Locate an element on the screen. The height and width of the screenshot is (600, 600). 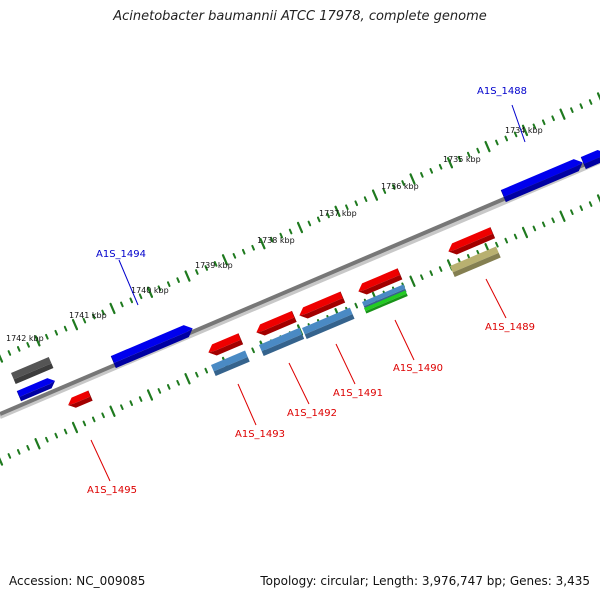
a1s-1494-connector is located at coordinates (128, 282).